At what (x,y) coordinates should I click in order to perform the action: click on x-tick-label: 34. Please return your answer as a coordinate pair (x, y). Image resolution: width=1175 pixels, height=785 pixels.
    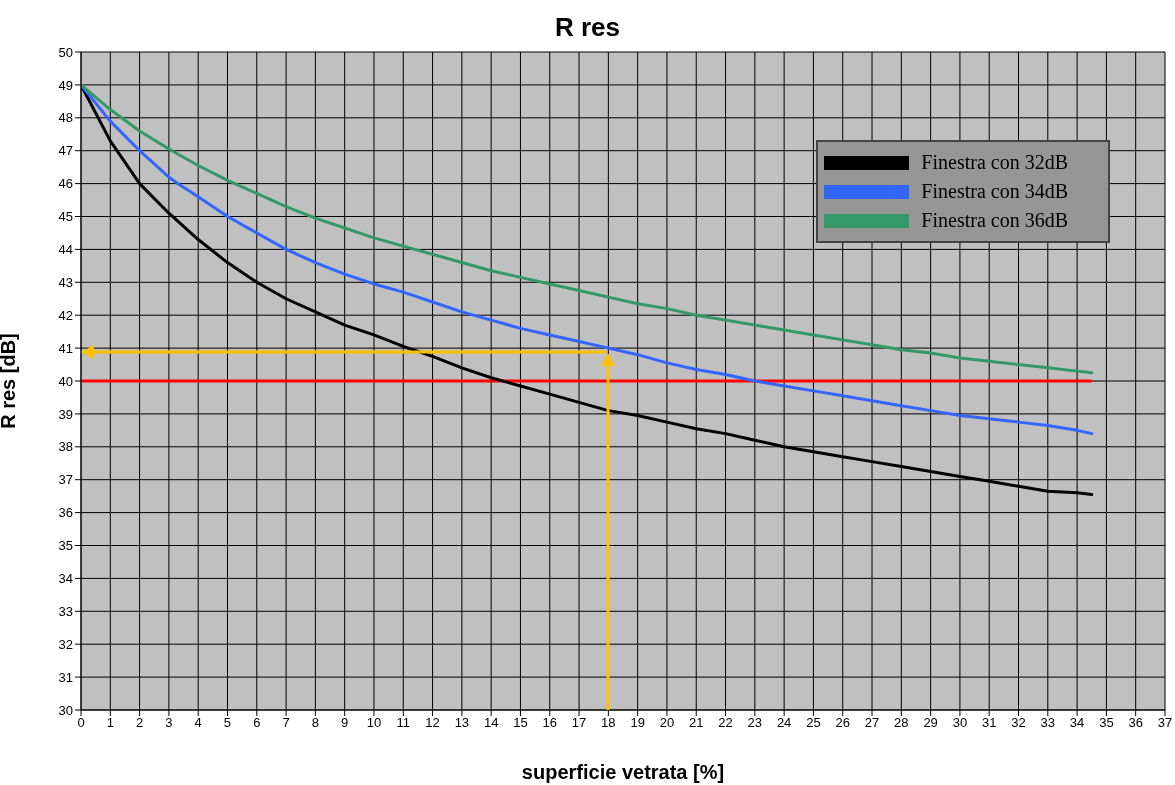
    Looking at the image, I should click on (1077, 723).